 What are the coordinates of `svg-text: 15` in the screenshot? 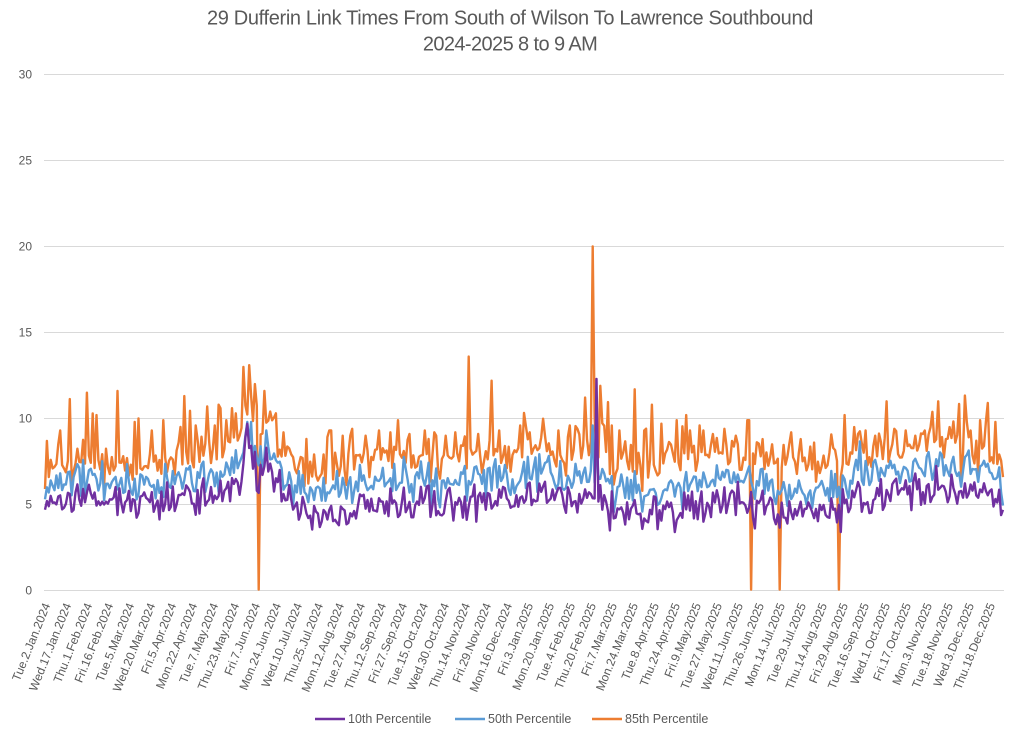 It's located at (26, 333).